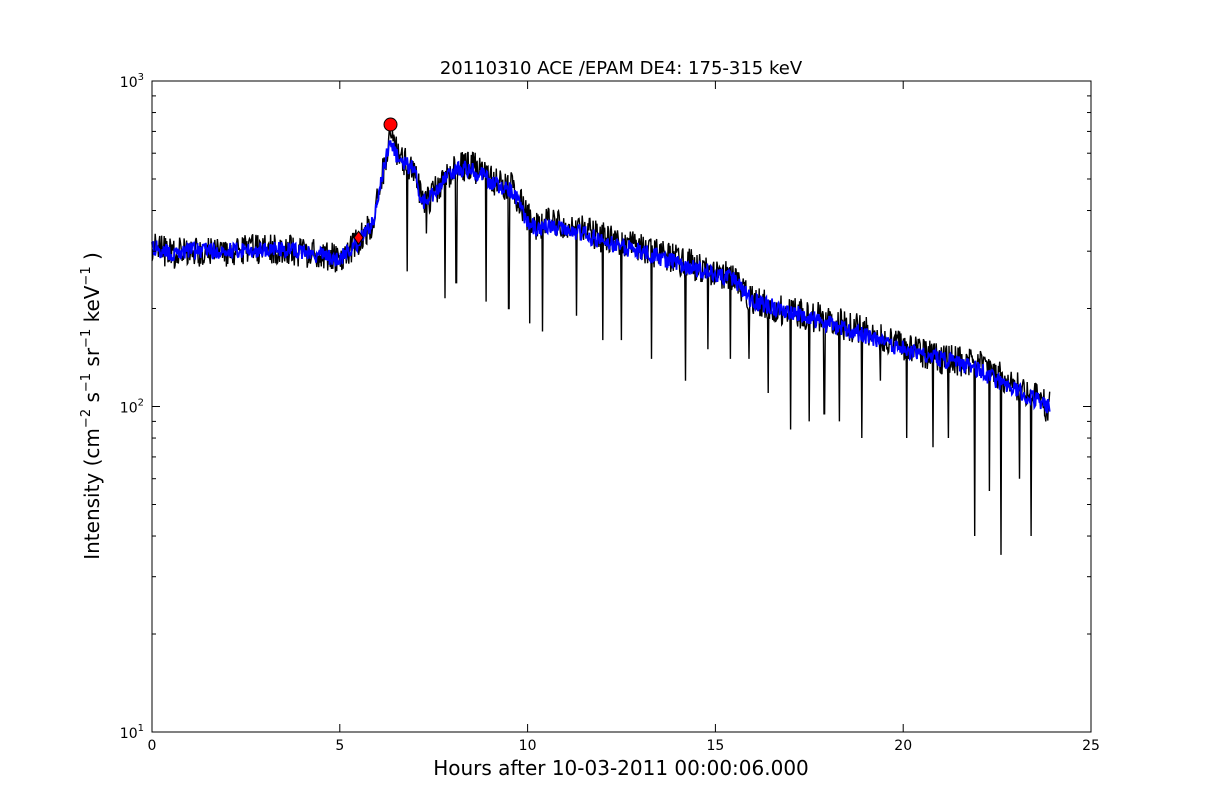 This screenshot has width=1212, height=812. I want to click on y-label-exp-4: −1, so click(86, 275).